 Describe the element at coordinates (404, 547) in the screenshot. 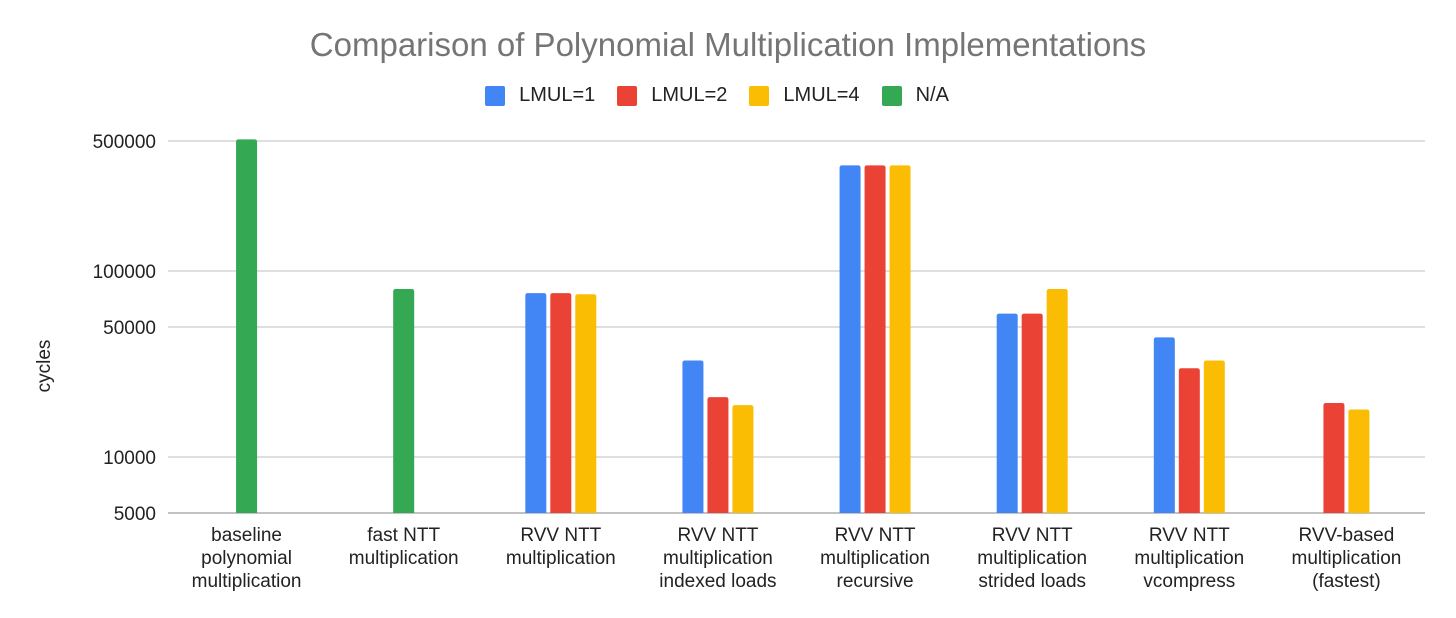

I see `category-label: fast NTT multiplication` at that location.